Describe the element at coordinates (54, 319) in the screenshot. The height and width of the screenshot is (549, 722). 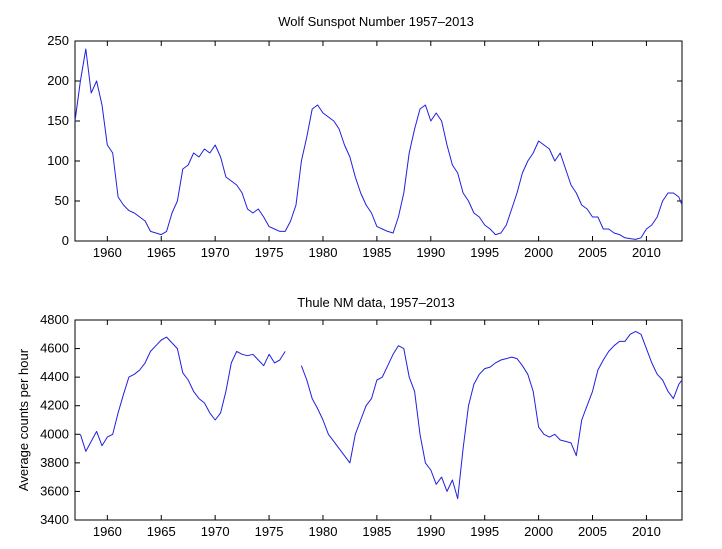
I see `y-tick-label: 4800` at that location.